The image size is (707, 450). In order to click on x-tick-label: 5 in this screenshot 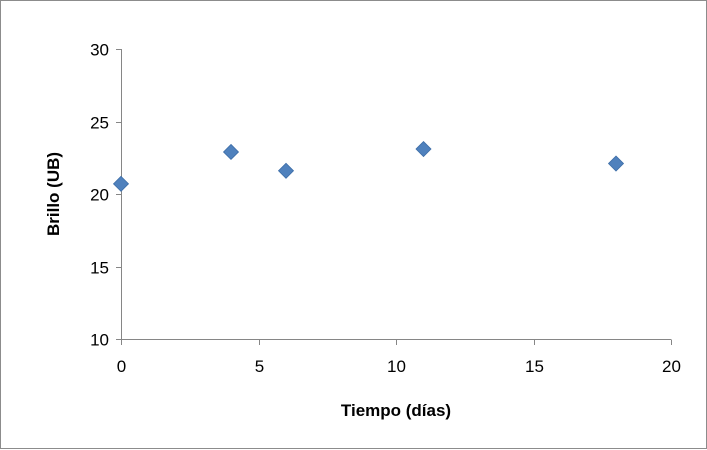, I will do `click(259, 366)`.